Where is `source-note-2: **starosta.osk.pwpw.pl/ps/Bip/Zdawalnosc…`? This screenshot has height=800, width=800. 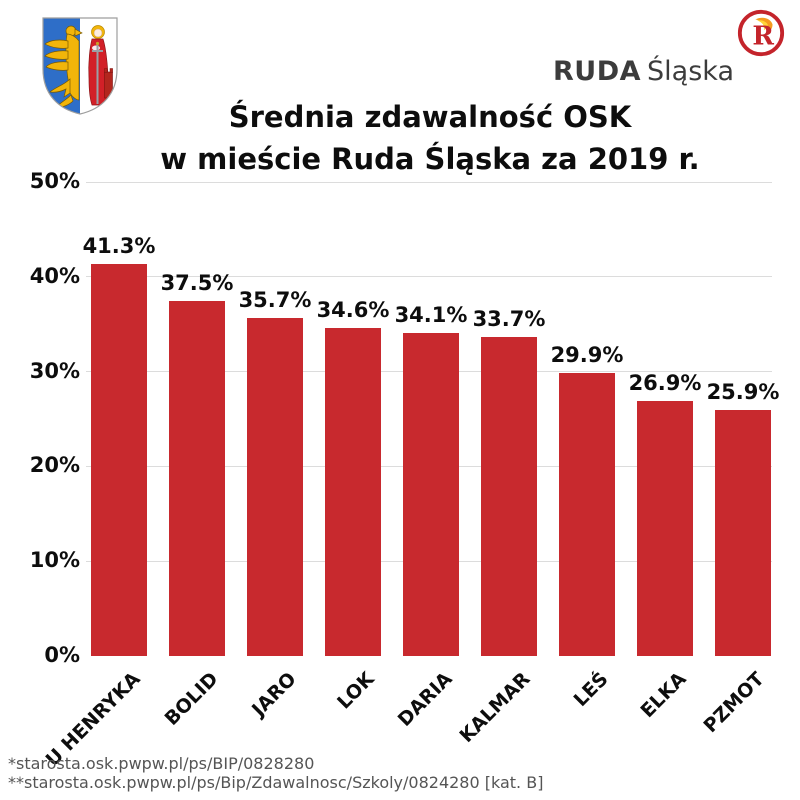
source-note-2: **starosta.osk.pwpw.pl/ps/Bip/Zdawalnosc… is located at coordinates (276, 782).